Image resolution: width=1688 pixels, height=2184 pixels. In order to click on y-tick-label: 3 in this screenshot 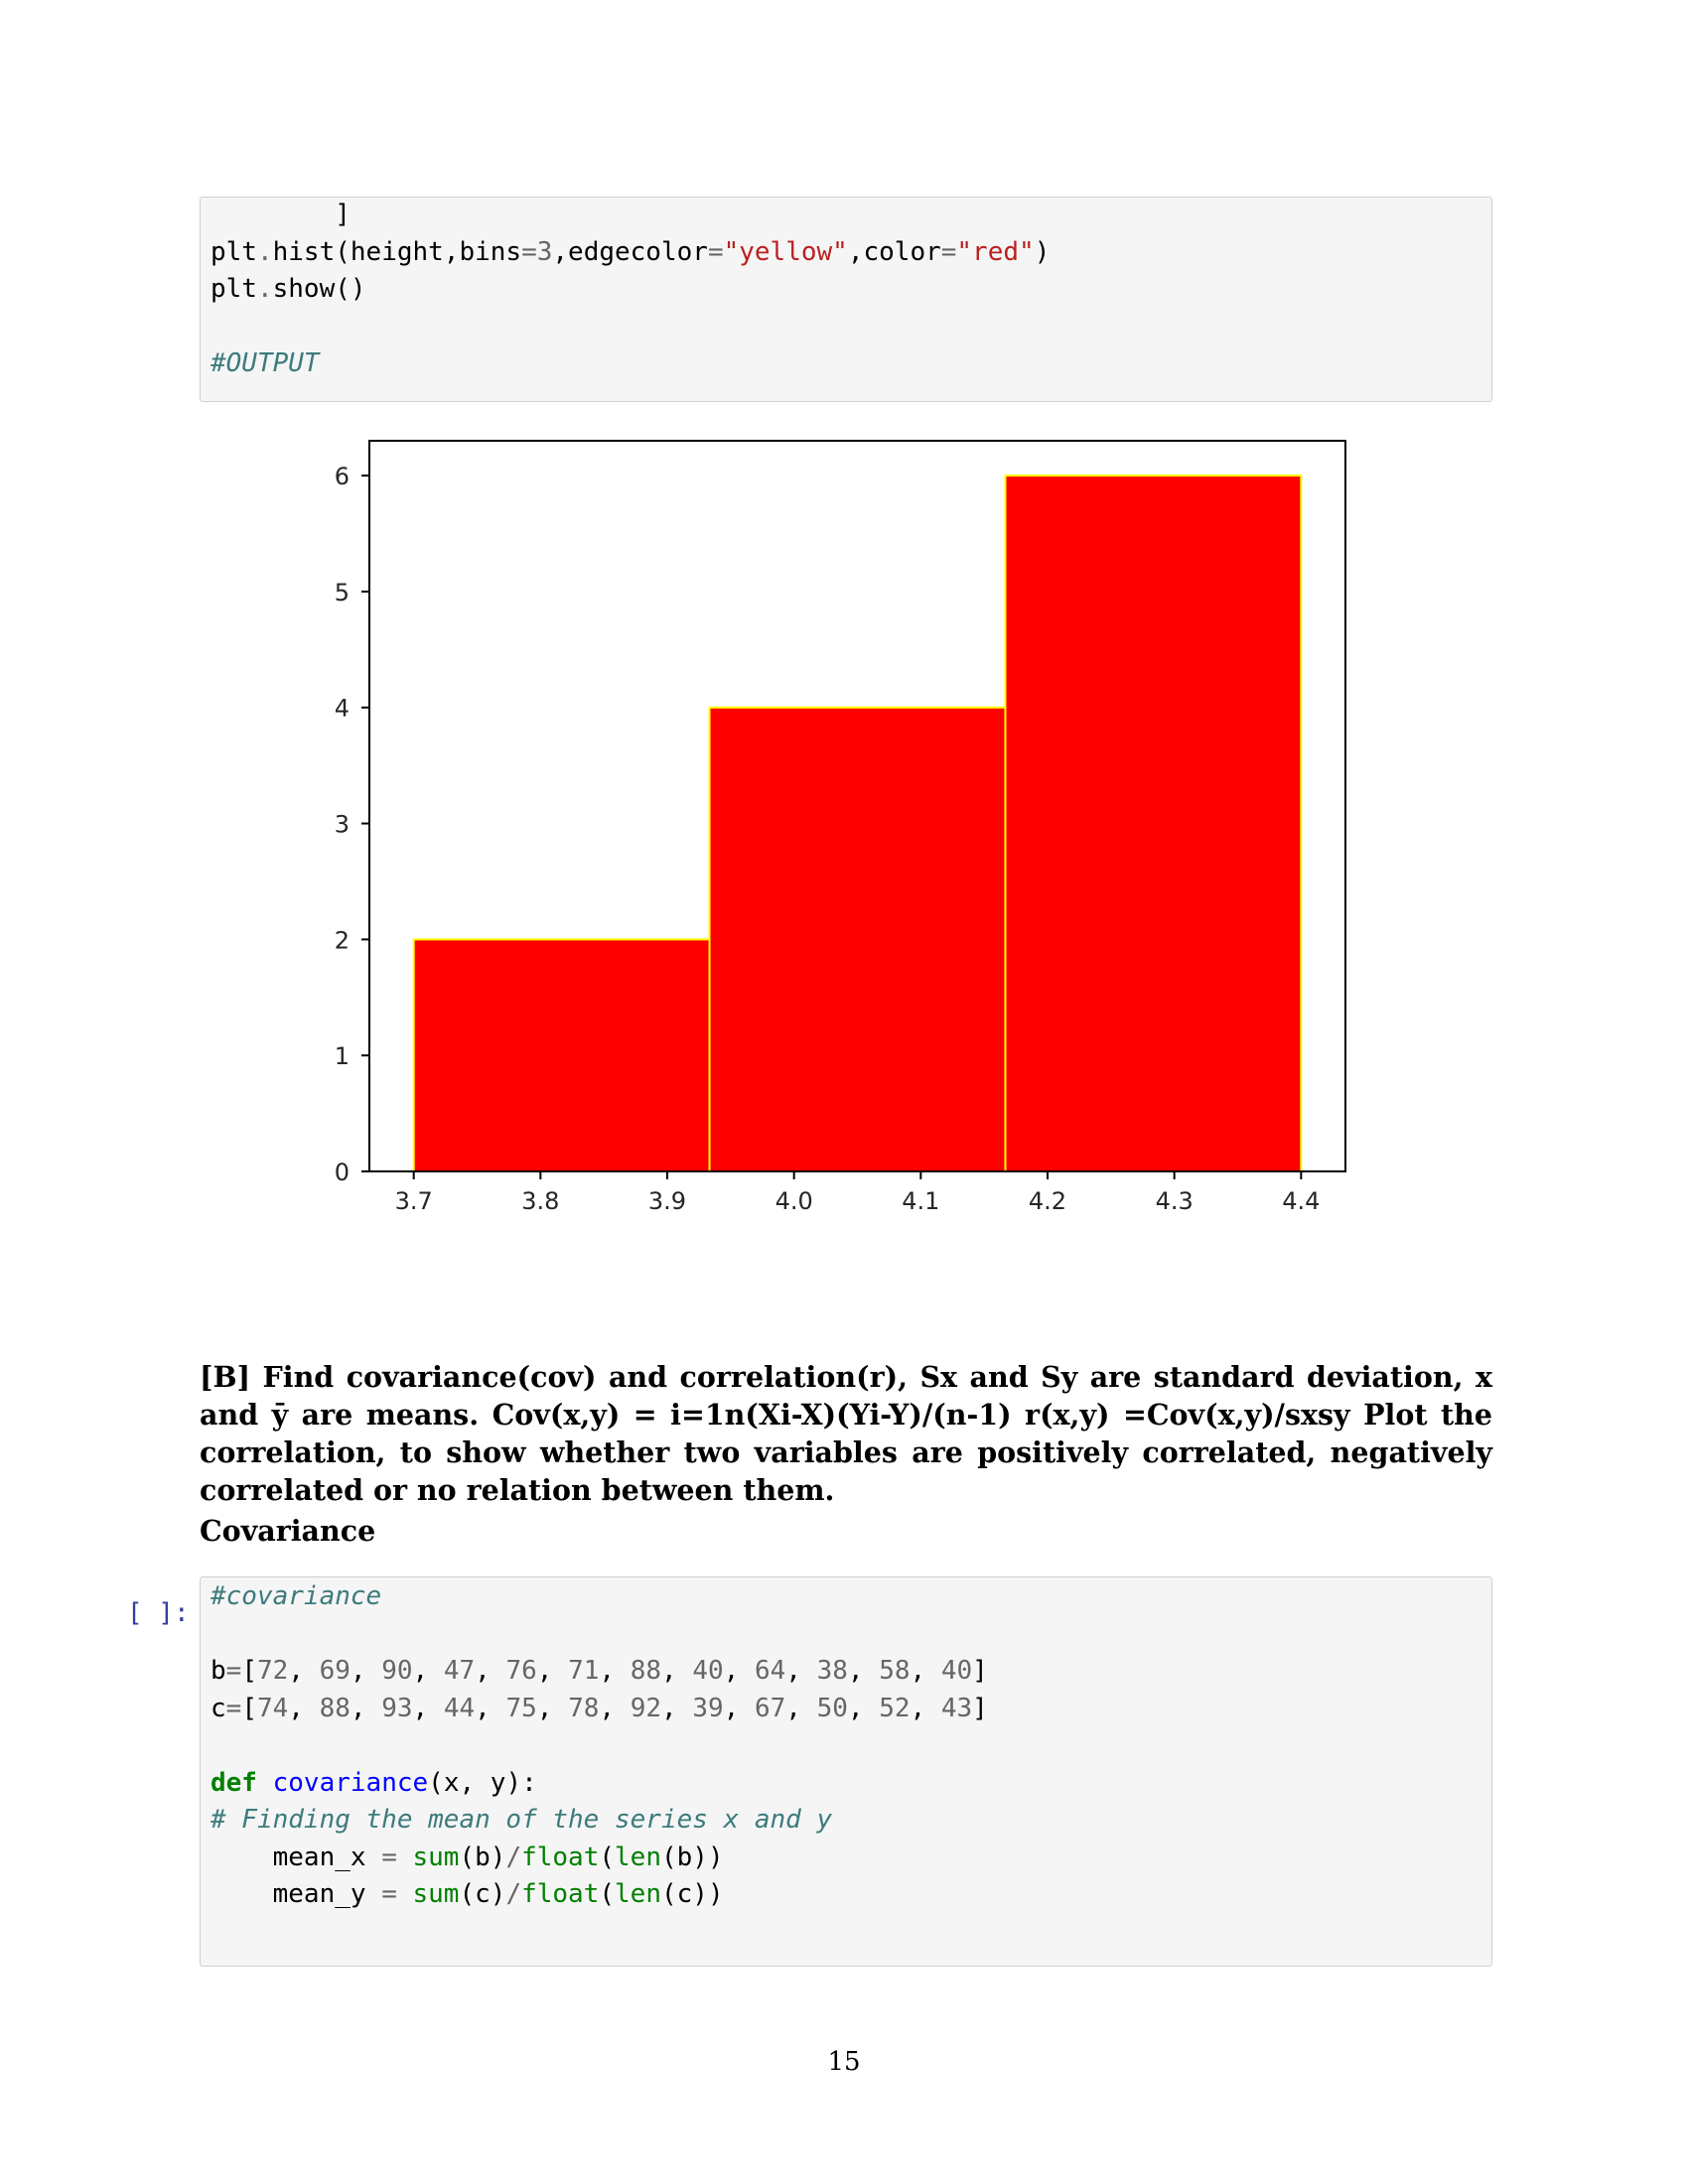, I will do `click(342, 825)`.